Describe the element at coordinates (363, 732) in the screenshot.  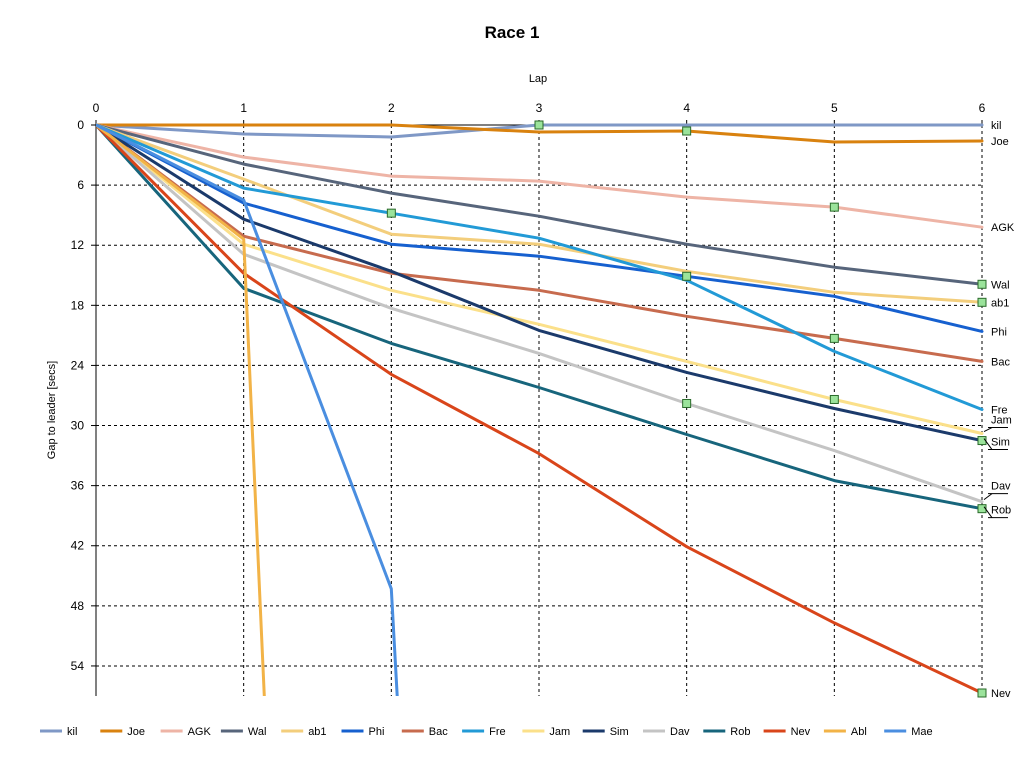
I see `legend-item-phi: Phi` at that location.